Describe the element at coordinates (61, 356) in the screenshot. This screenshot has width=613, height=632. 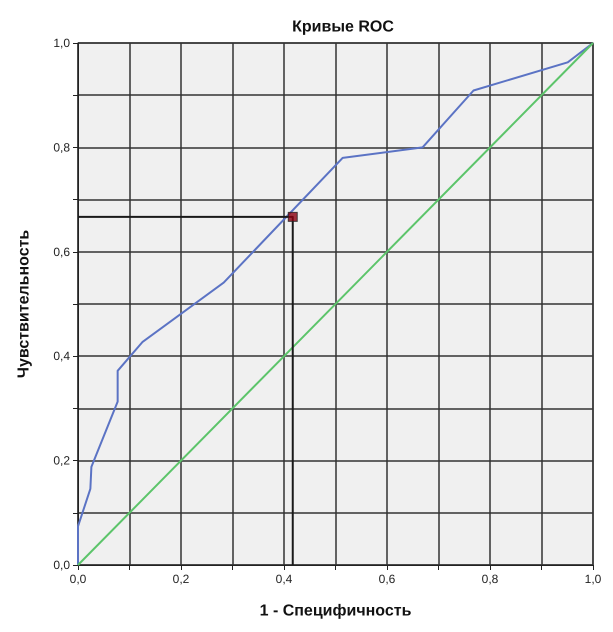
I see `y-tick-label: 0,4` at that location.